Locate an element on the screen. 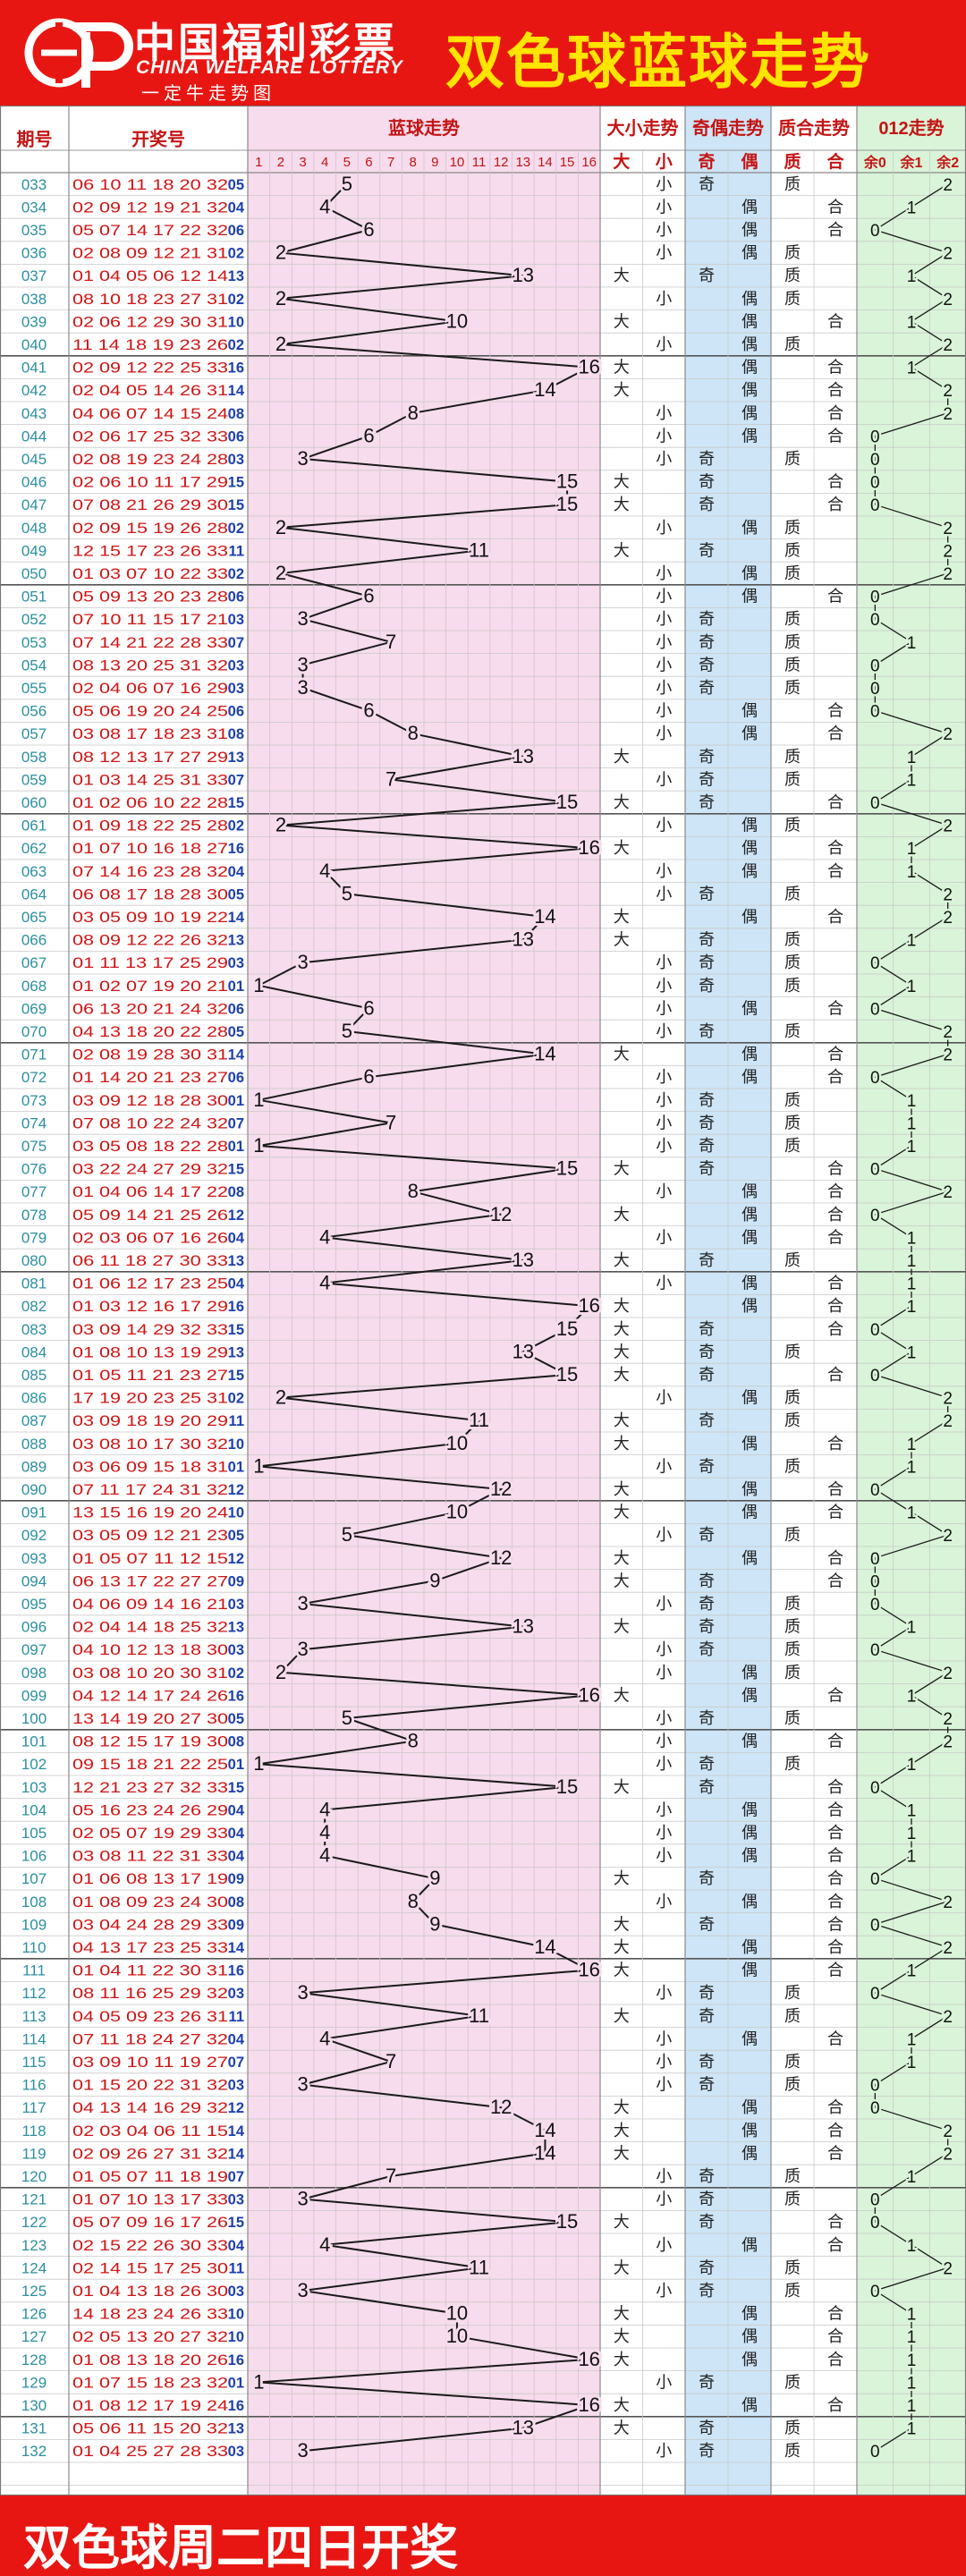  issue-number: 109 is located at coordinates (34, 1924).